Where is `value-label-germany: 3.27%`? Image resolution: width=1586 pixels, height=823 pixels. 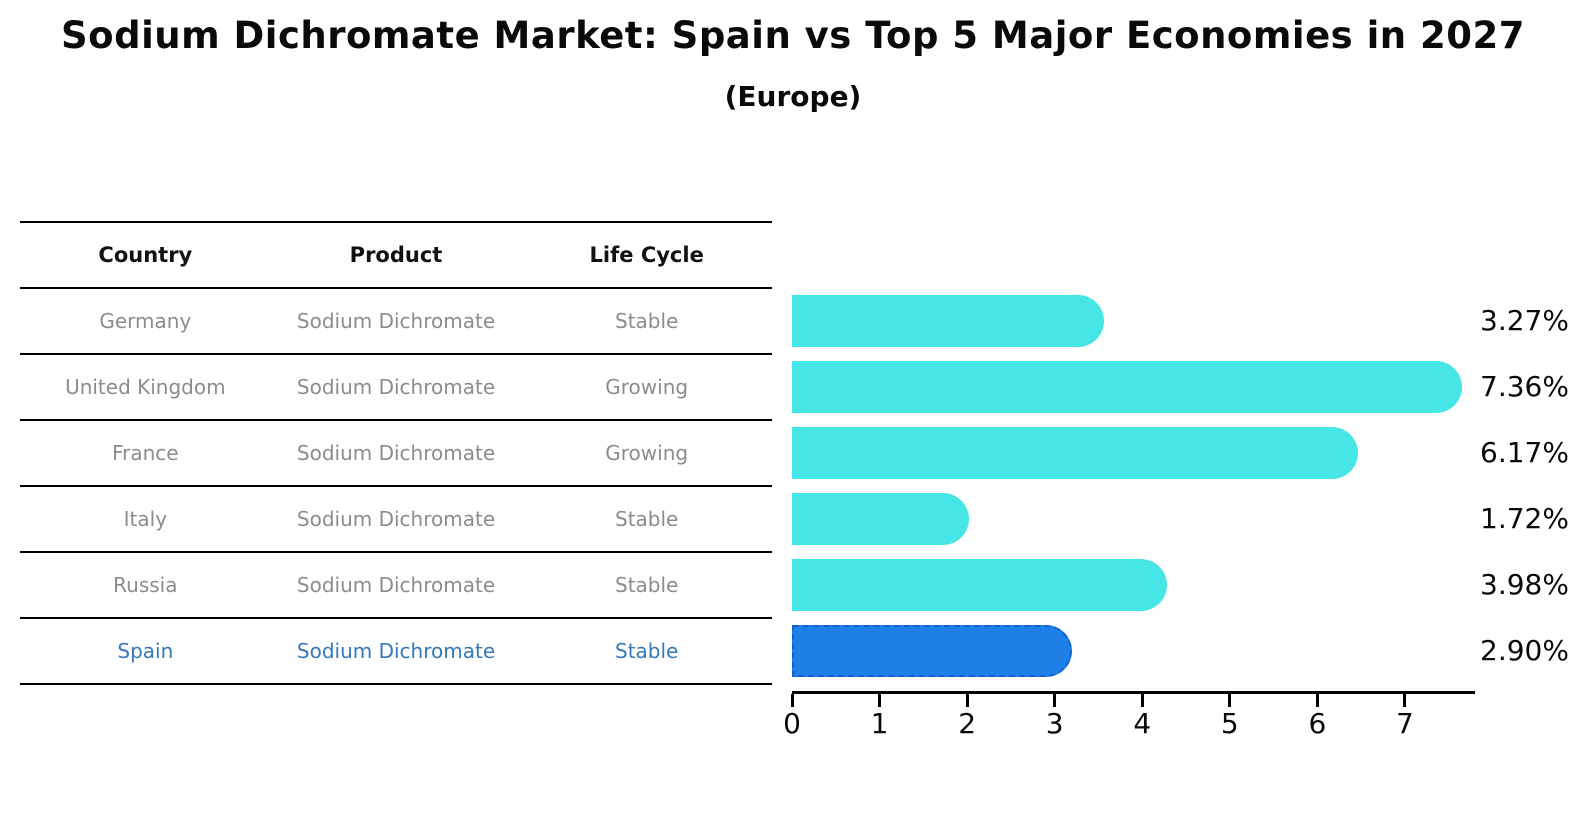
value-label-germany: 3.27% is located at coordinates (1524, 320).